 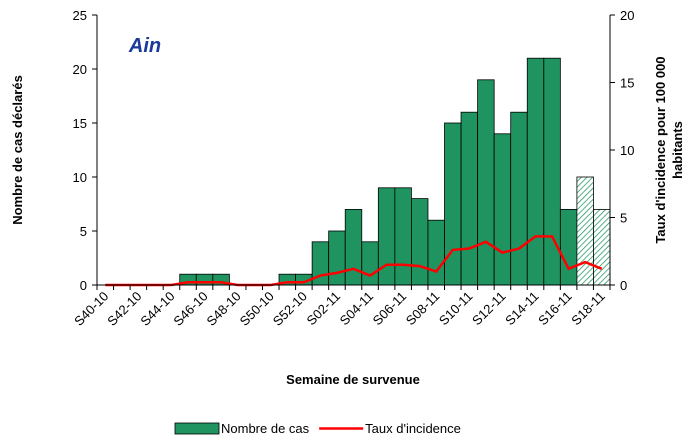 What do you see at coordinates (80, 123) in the screenshot?
I see `y-tick-label: 15` at bounding box center [80, 123].